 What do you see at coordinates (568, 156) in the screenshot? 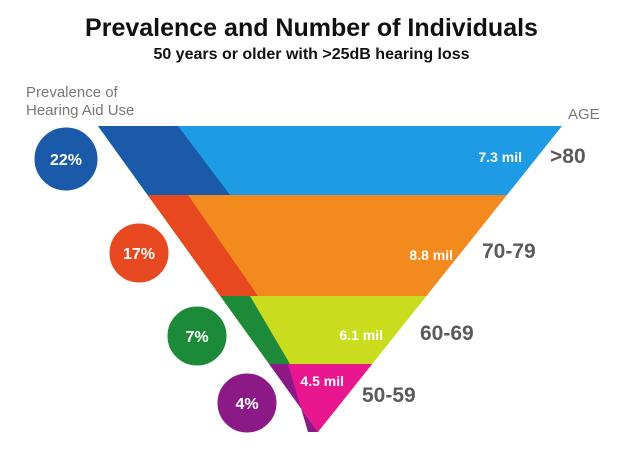
I see `age-category->80: >80` at bounding box center [568, 156].